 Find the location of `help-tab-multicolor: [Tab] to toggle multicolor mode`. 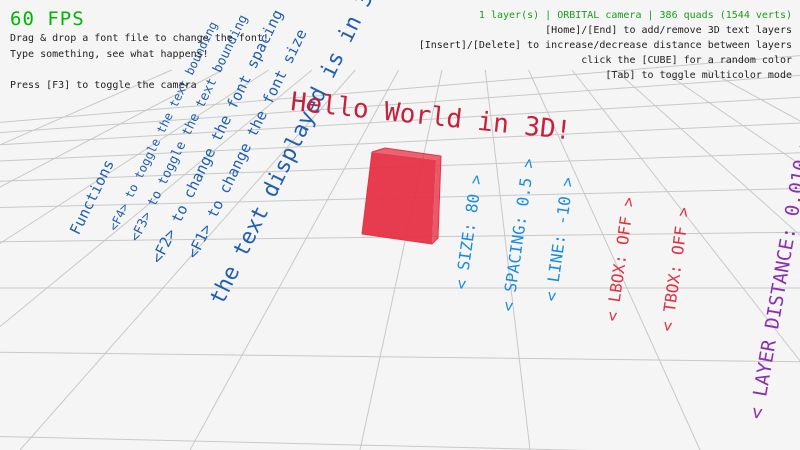

help-tab-multicolor: [Tab] to toggle multicolor mode is located at coordinates (698, 75).